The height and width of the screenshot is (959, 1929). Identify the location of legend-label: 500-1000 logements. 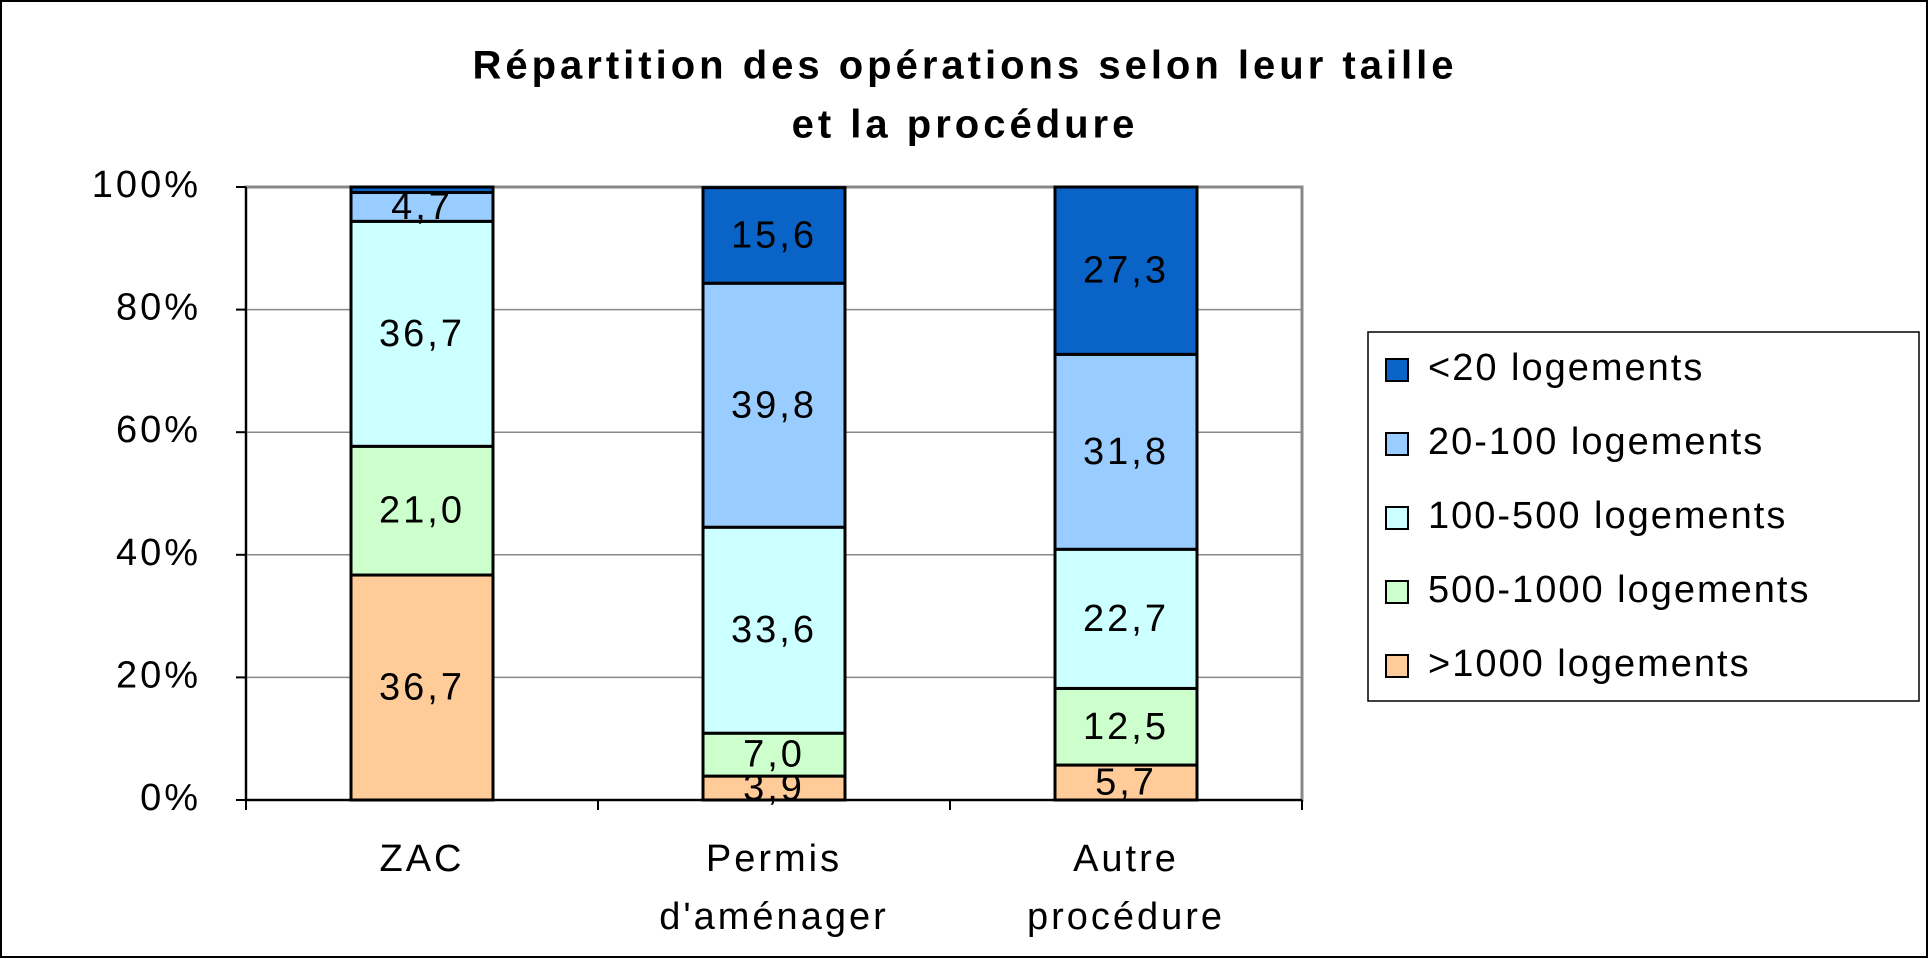
(1619, 590).